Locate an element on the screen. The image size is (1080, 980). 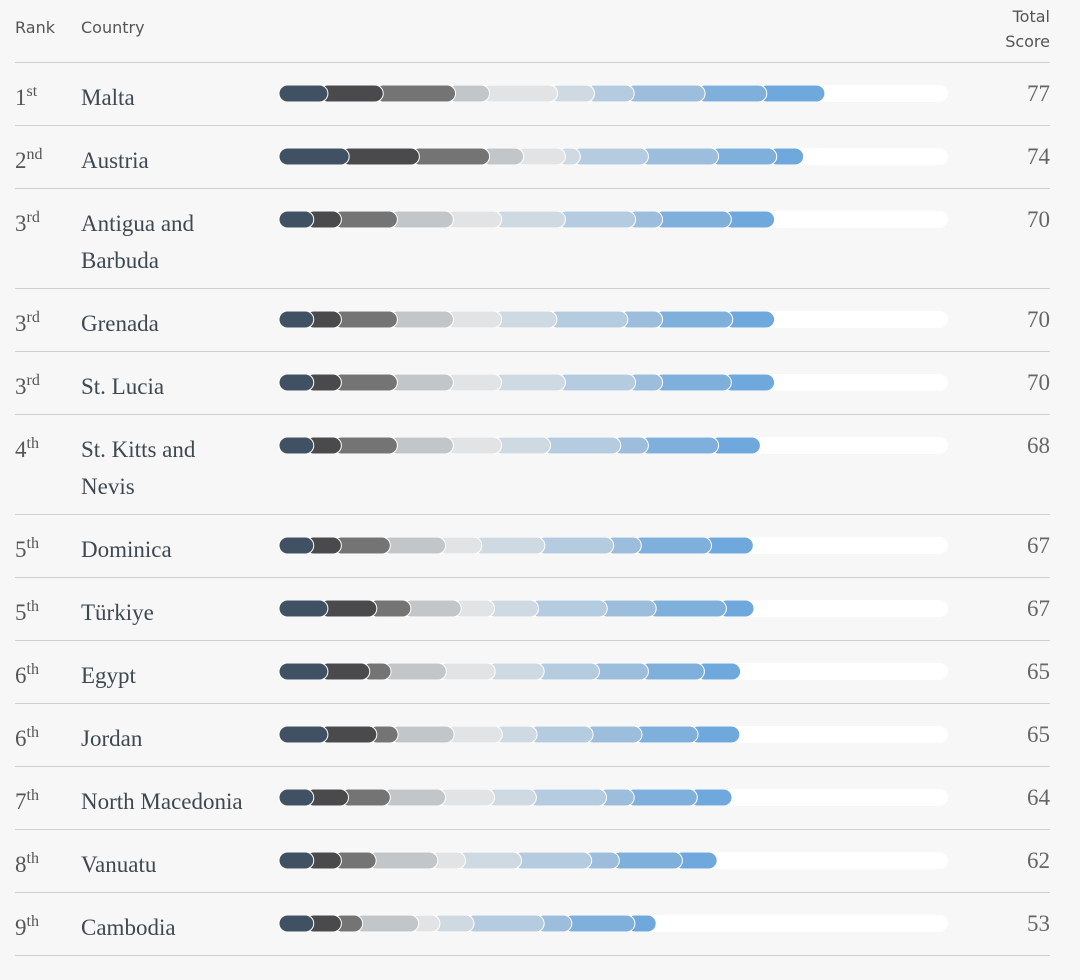
rank: 2nd is located at coordinates (29, 160).